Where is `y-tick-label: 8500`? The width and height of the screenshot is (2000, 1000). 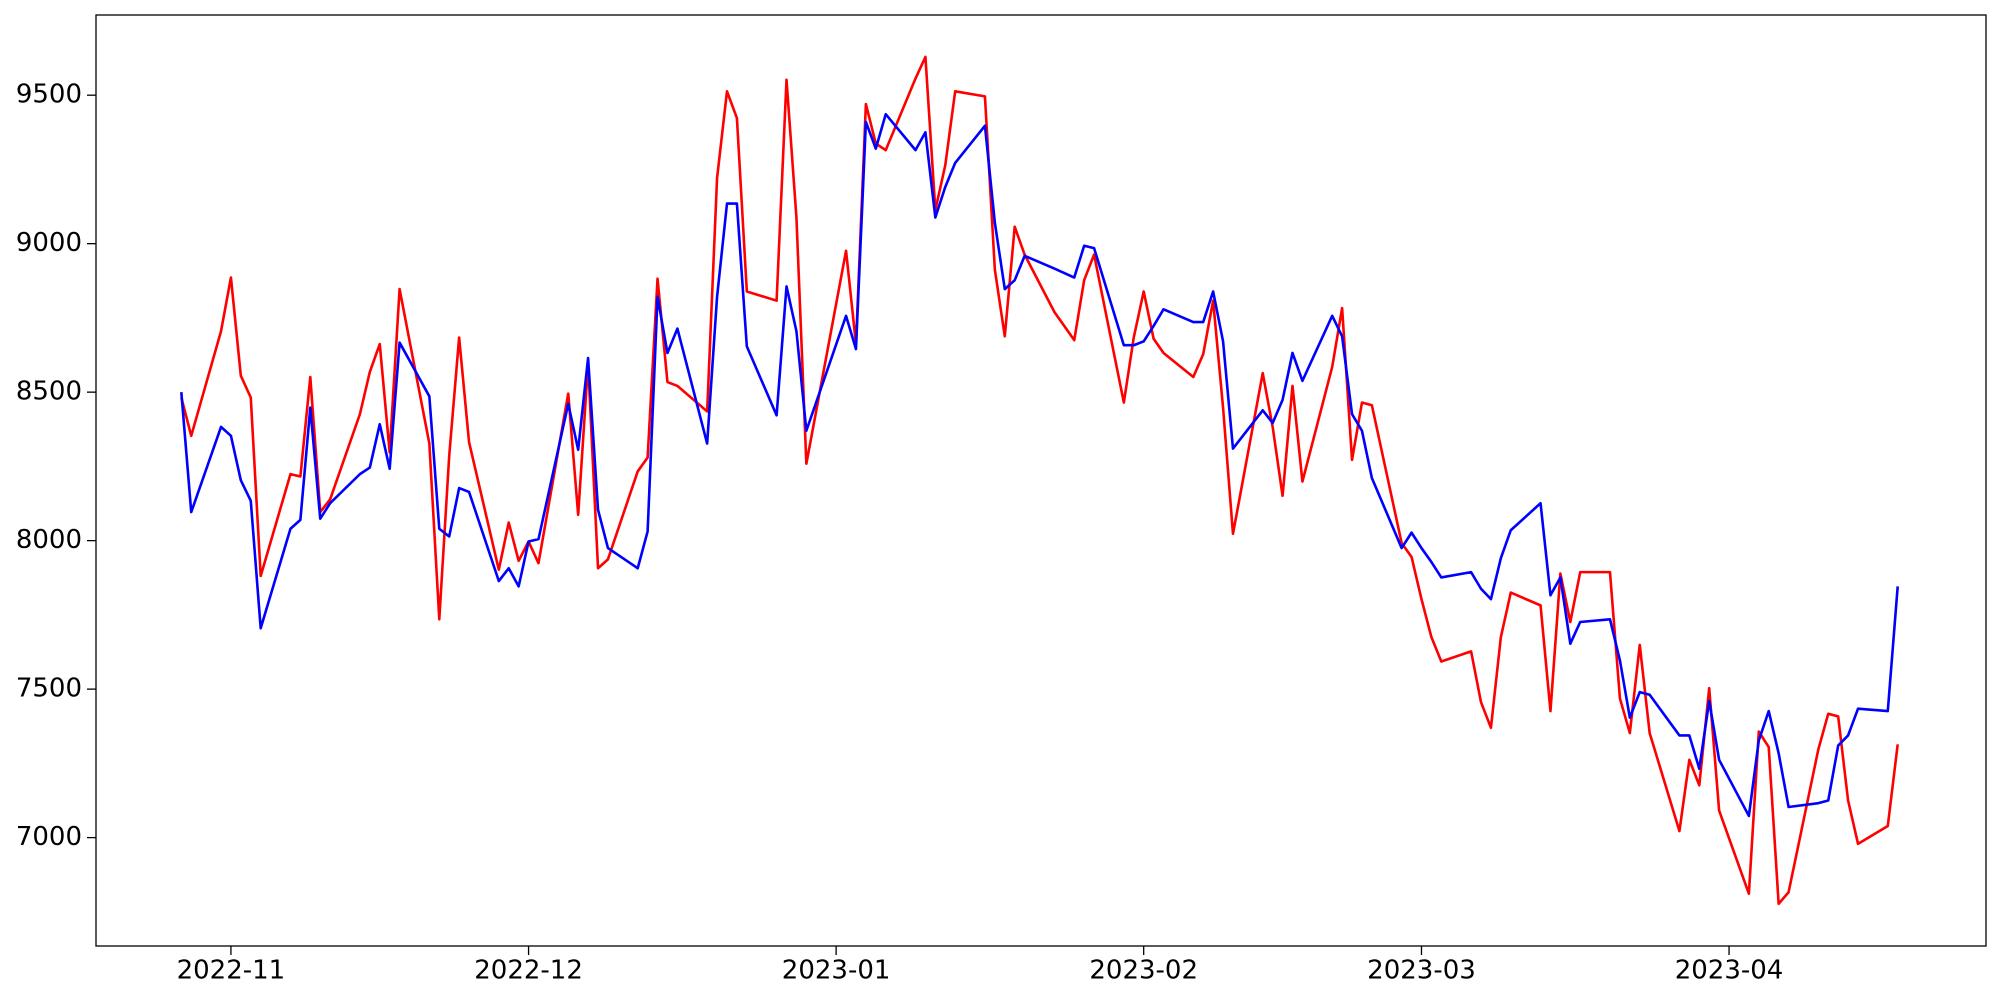
y-tick-label: 8500 is located at coordinates (49, 392).